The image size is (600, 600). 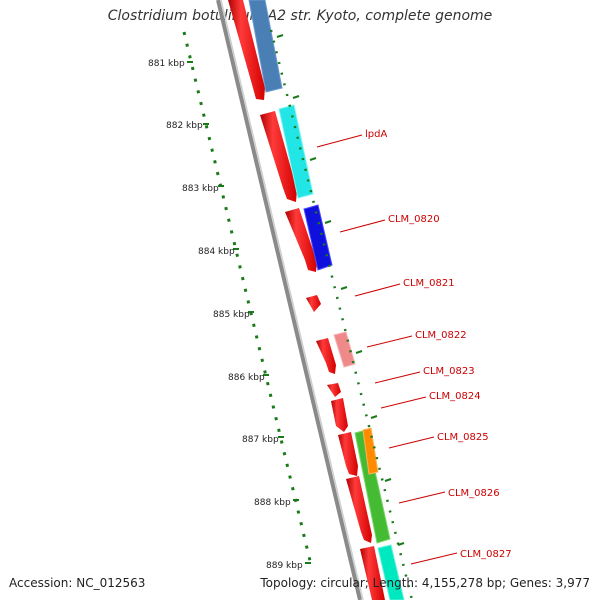 I want to click on gene-label-clm-0824: CLM_0824, so click(x=455, y=396).